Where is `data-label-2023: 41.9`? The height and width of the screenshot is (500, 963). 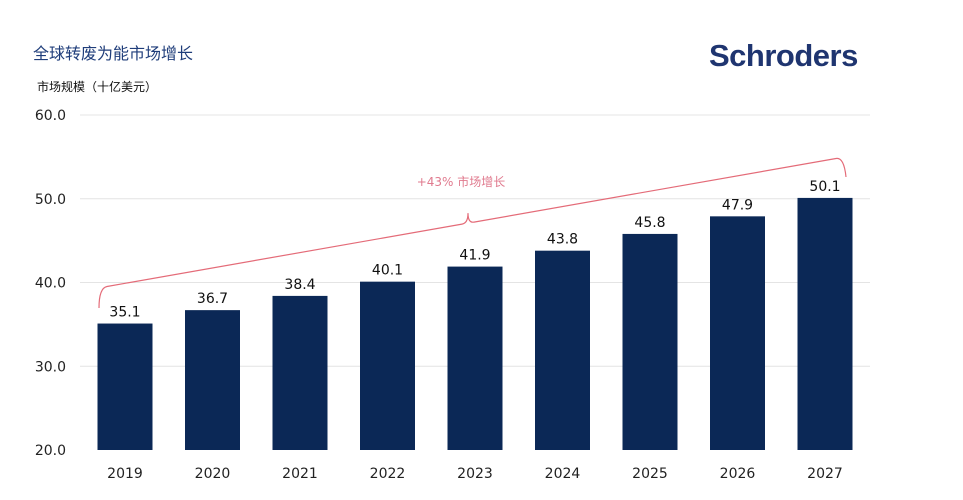 data-label-2023: 41.9 is located at coordinates (474, 256).